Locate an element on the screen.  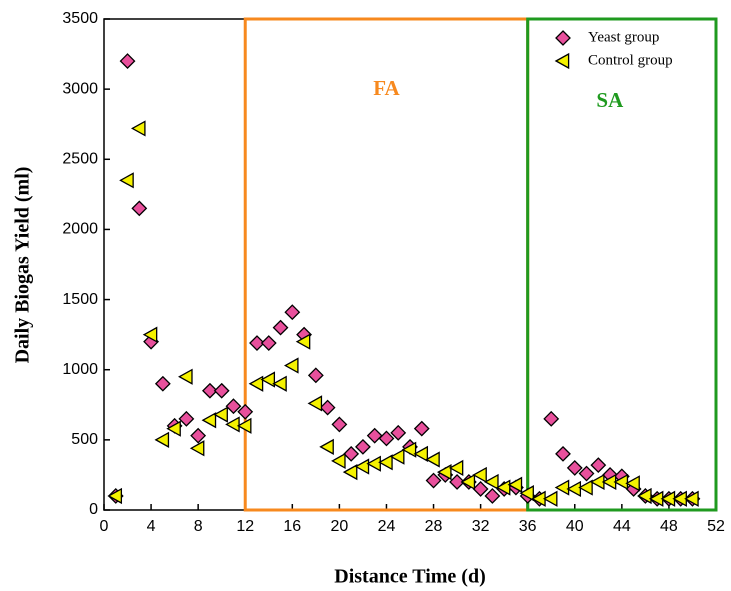
y-tick-label: 2000 is located at coordinates (80, 229).